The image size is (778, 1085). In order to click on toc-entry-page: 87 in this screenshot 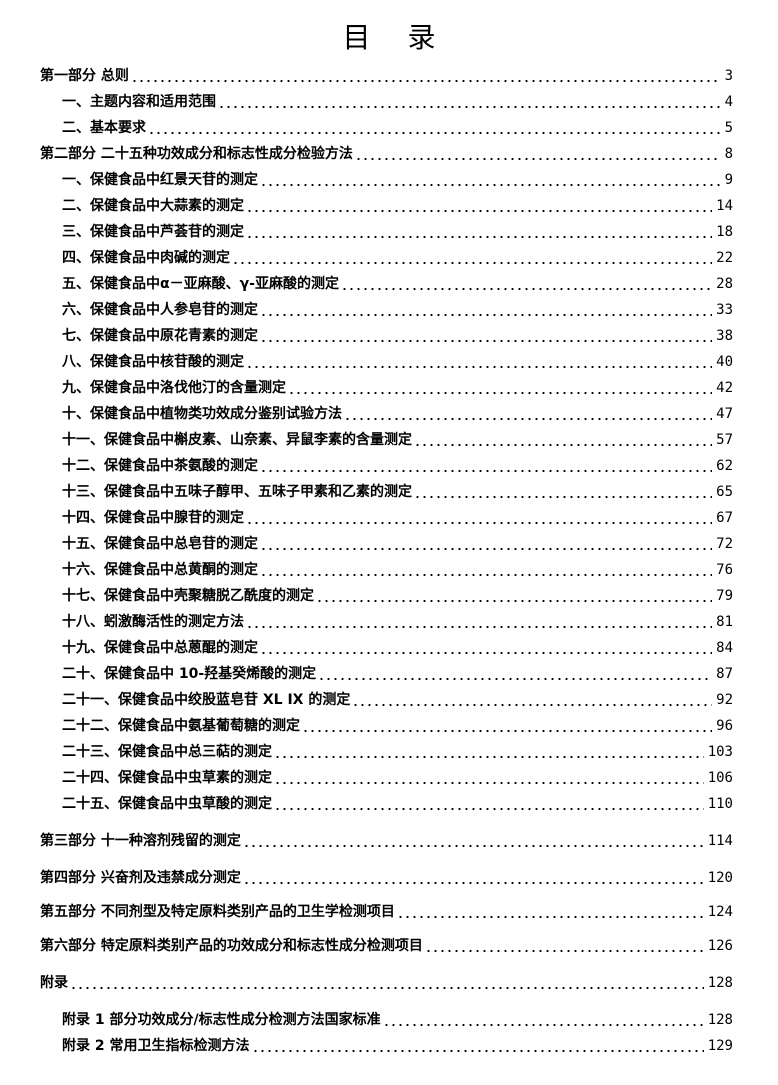, I will do `click(724, 674)`.